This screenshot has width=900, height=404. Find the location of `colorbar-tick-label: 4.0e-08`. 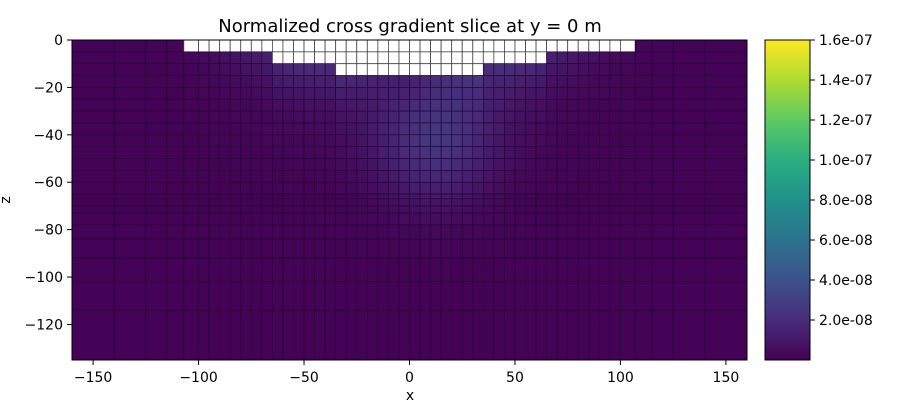

colorbar-tick-label: 4.0e-08 is located at coordinates (846, 281).